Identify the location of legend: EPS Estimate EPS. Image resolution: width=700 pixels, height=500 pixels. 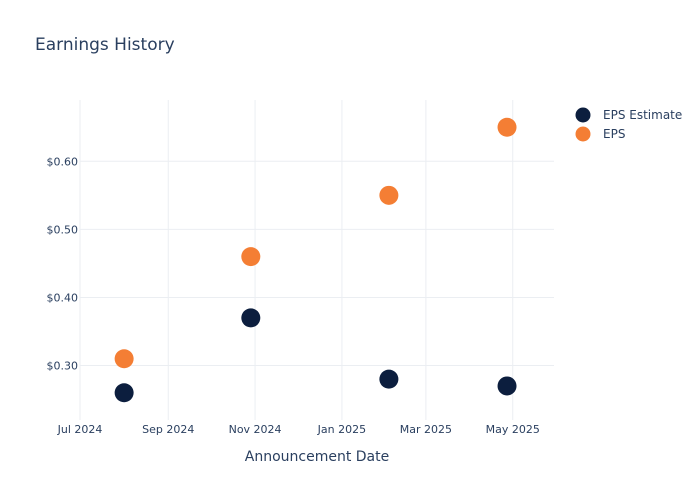
(629, 124).